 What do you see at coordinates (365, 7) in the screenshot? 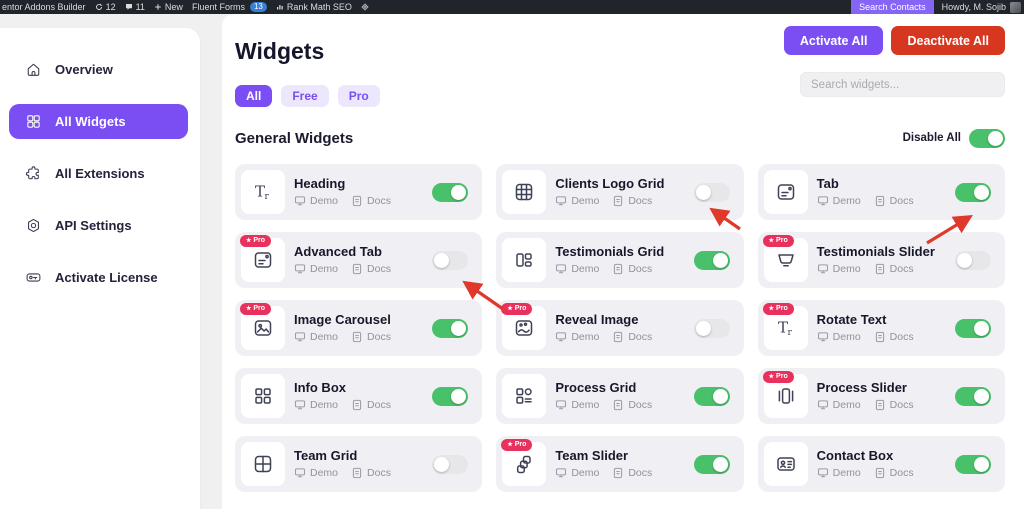
I see `diamond-icon` at bounding box center [365, 7].